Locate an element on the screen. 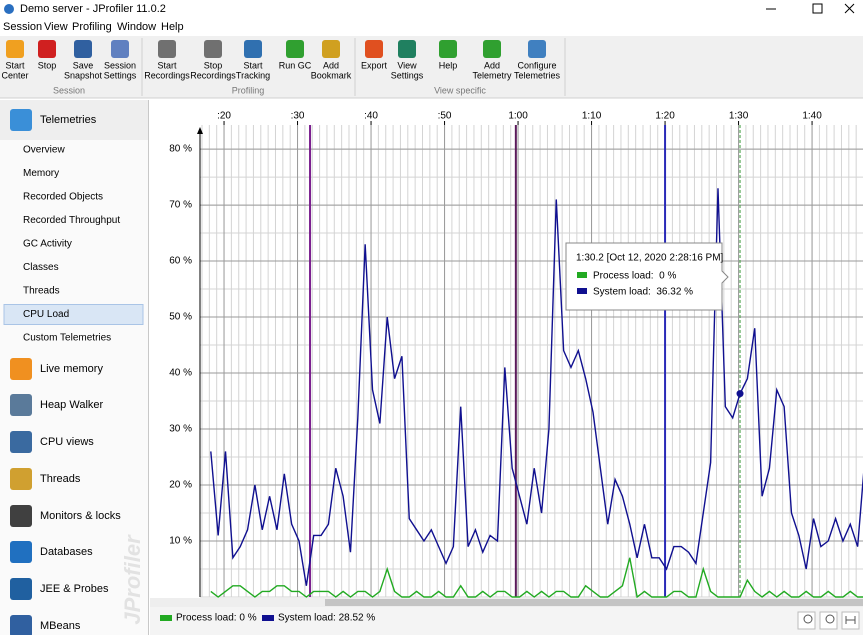 This screenshot has width=863, height=635. y-tick-label: 10 % is located at coordinates (180, 541).